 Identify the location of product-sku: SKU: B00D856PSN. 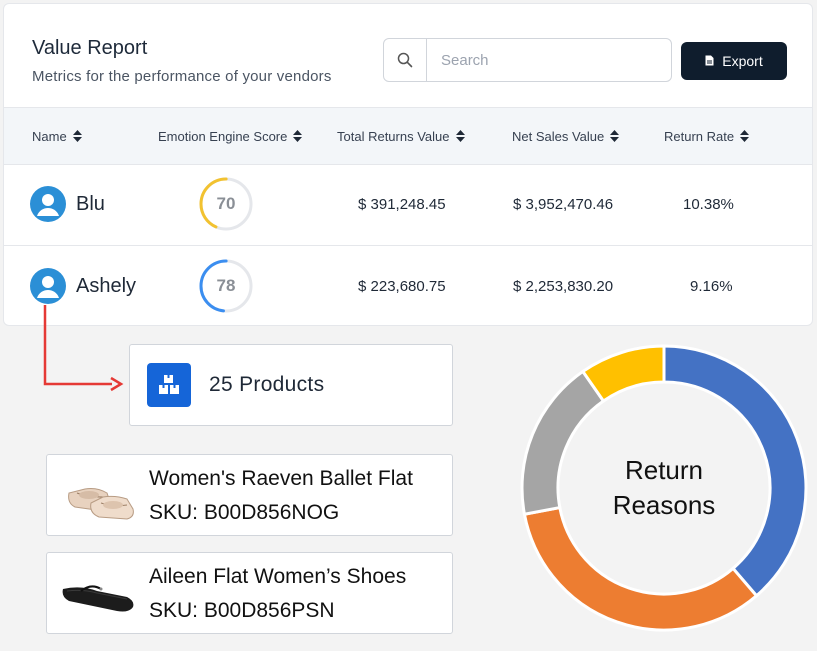
(242, 610).